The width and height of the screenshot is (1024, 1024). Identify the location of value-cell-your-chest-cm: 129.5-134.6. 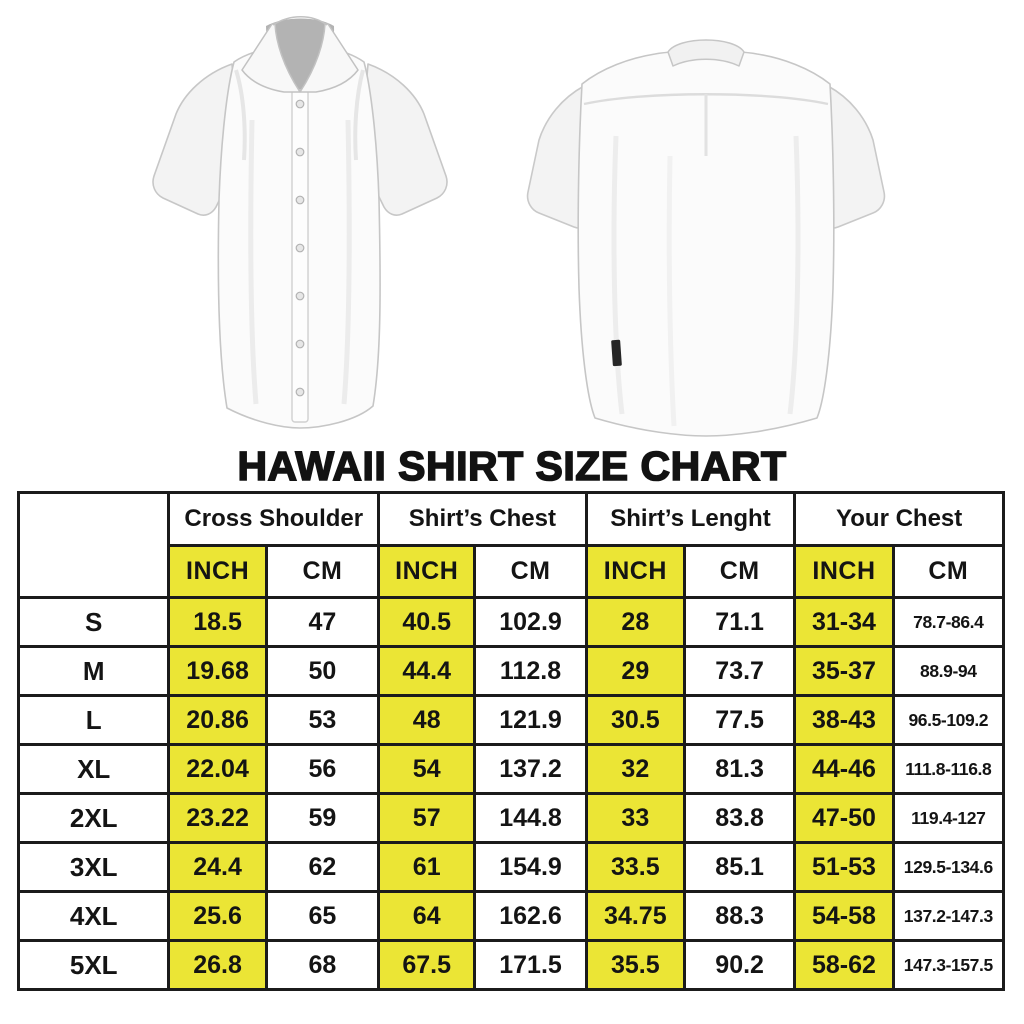
(948, 867).